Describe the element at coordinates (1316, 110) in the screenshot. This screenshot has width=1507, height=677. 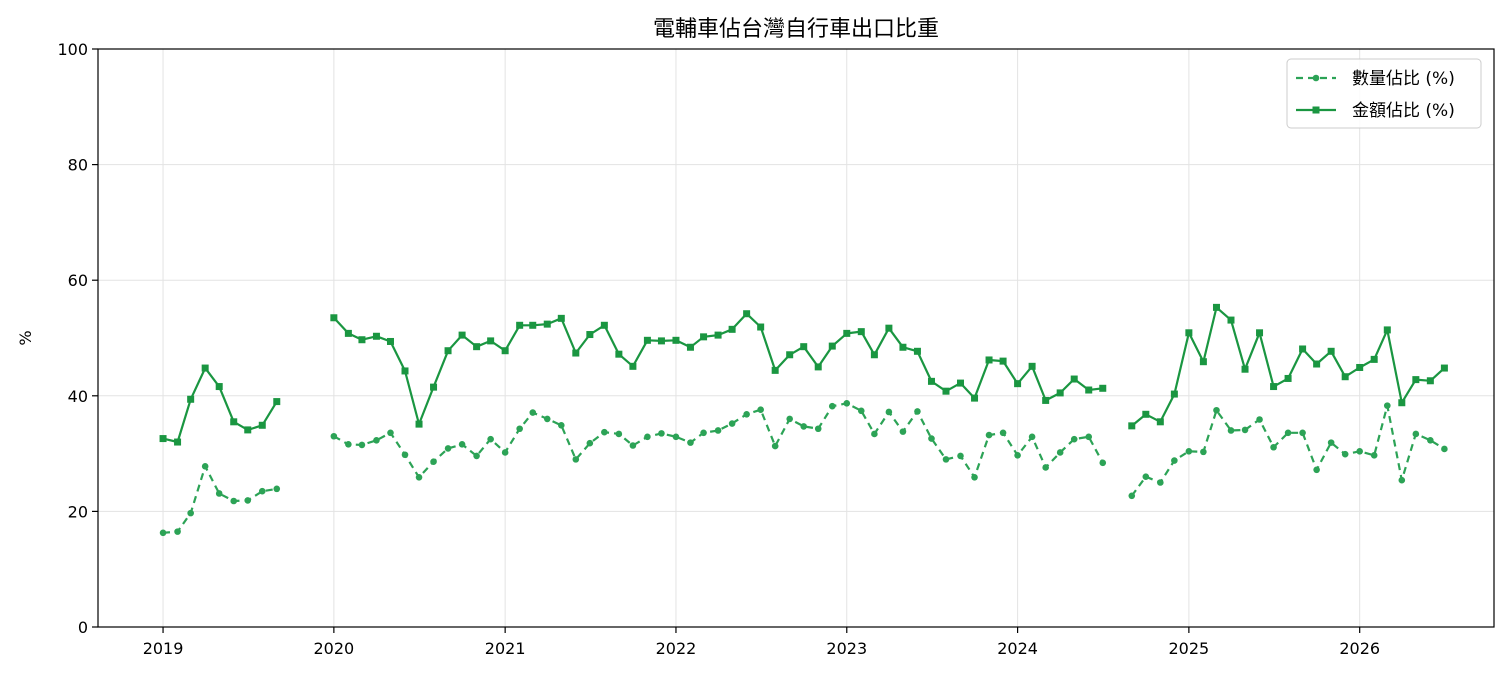
I see `legend-marker-value` at that location.